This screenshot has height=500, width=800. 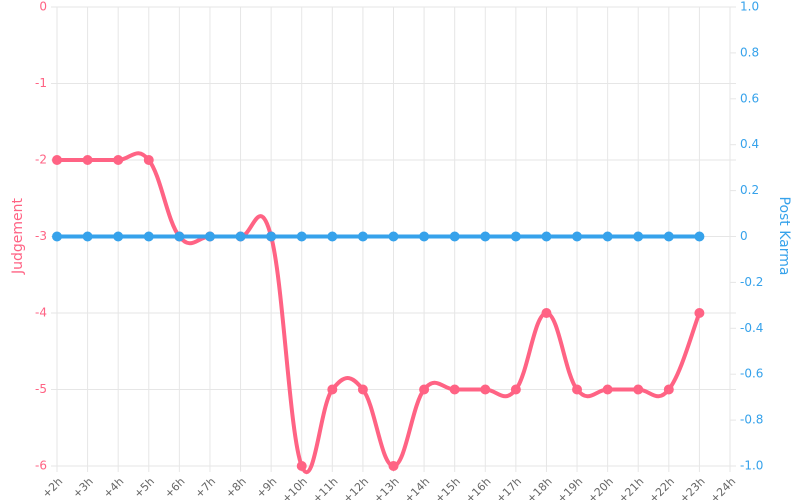 What do you see at coordinates (723, 487) in the screenshot?
I see `x-tick-label: +24h` at bounding box center [723, 487].